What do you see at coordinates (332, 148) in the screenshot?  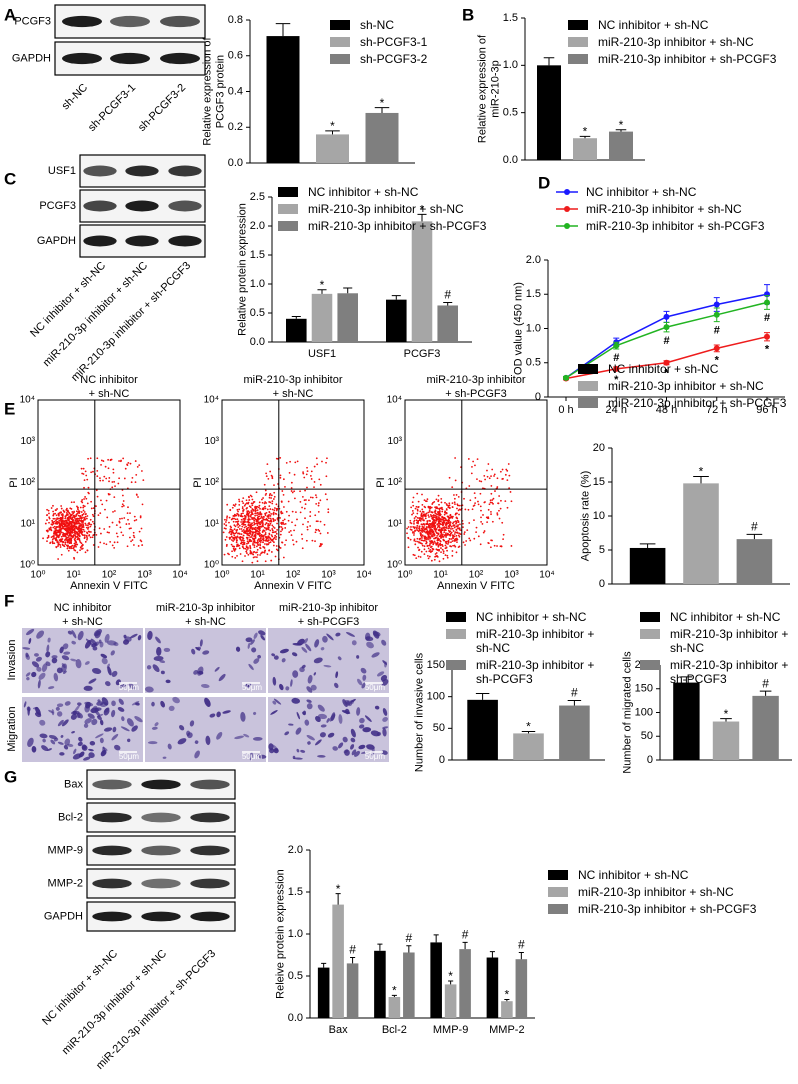 I see `bar` at bounding box center [332, 148].